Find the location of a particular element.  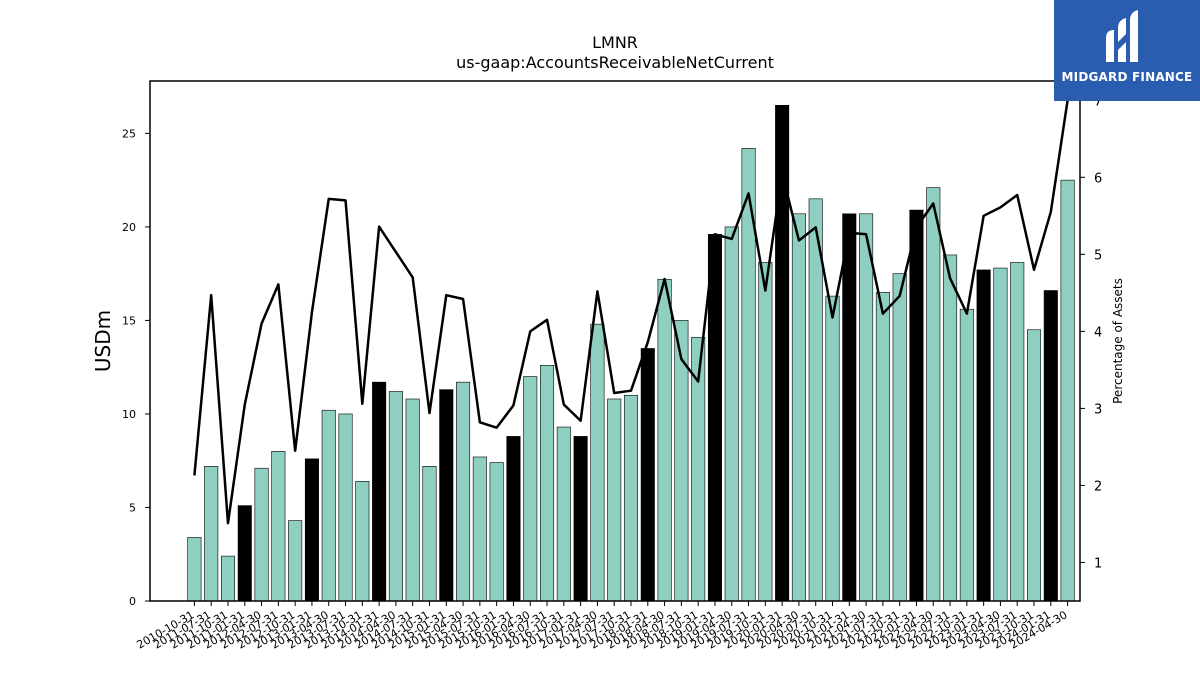

brand-logo: MIDGARD FINANCE is located at coordinates (1127, 50).